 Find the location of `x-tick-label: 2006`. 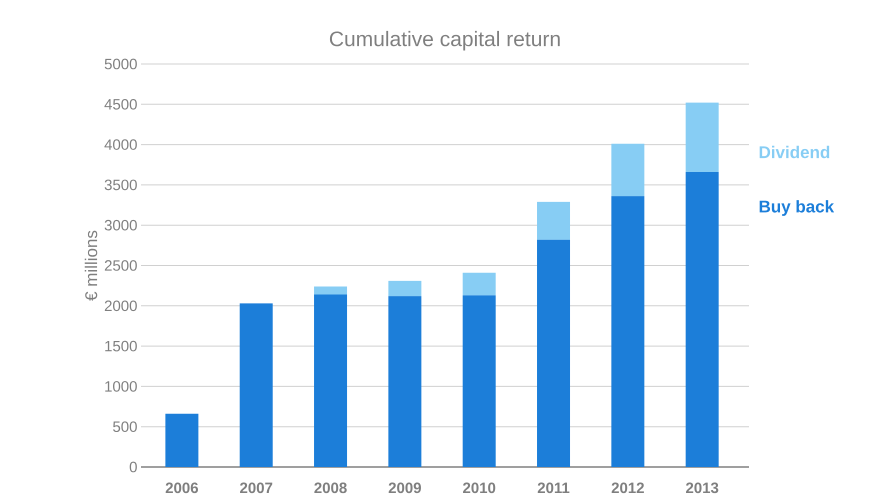

x-tick-label: 2006 is located at coordinates (182, 488).